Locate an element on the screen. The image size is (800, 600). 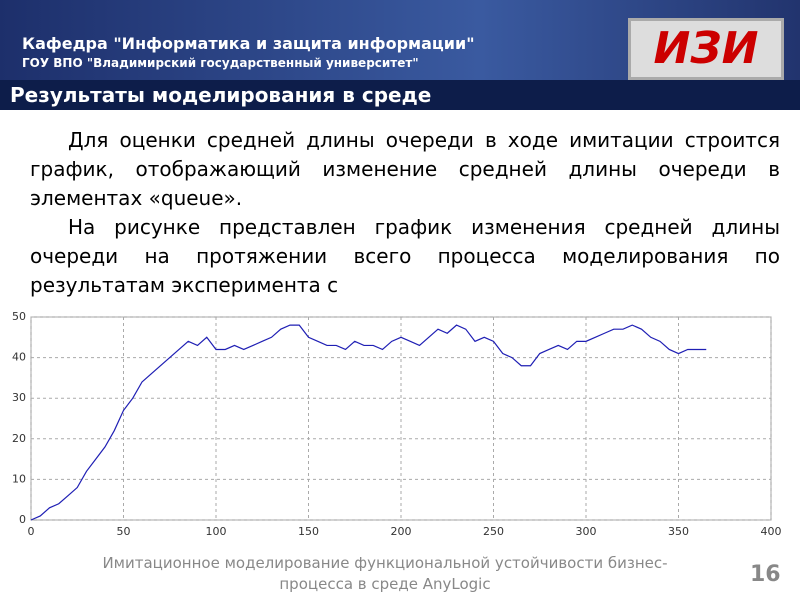
x-tick-label: 250 is located at coordinates (493, 531).